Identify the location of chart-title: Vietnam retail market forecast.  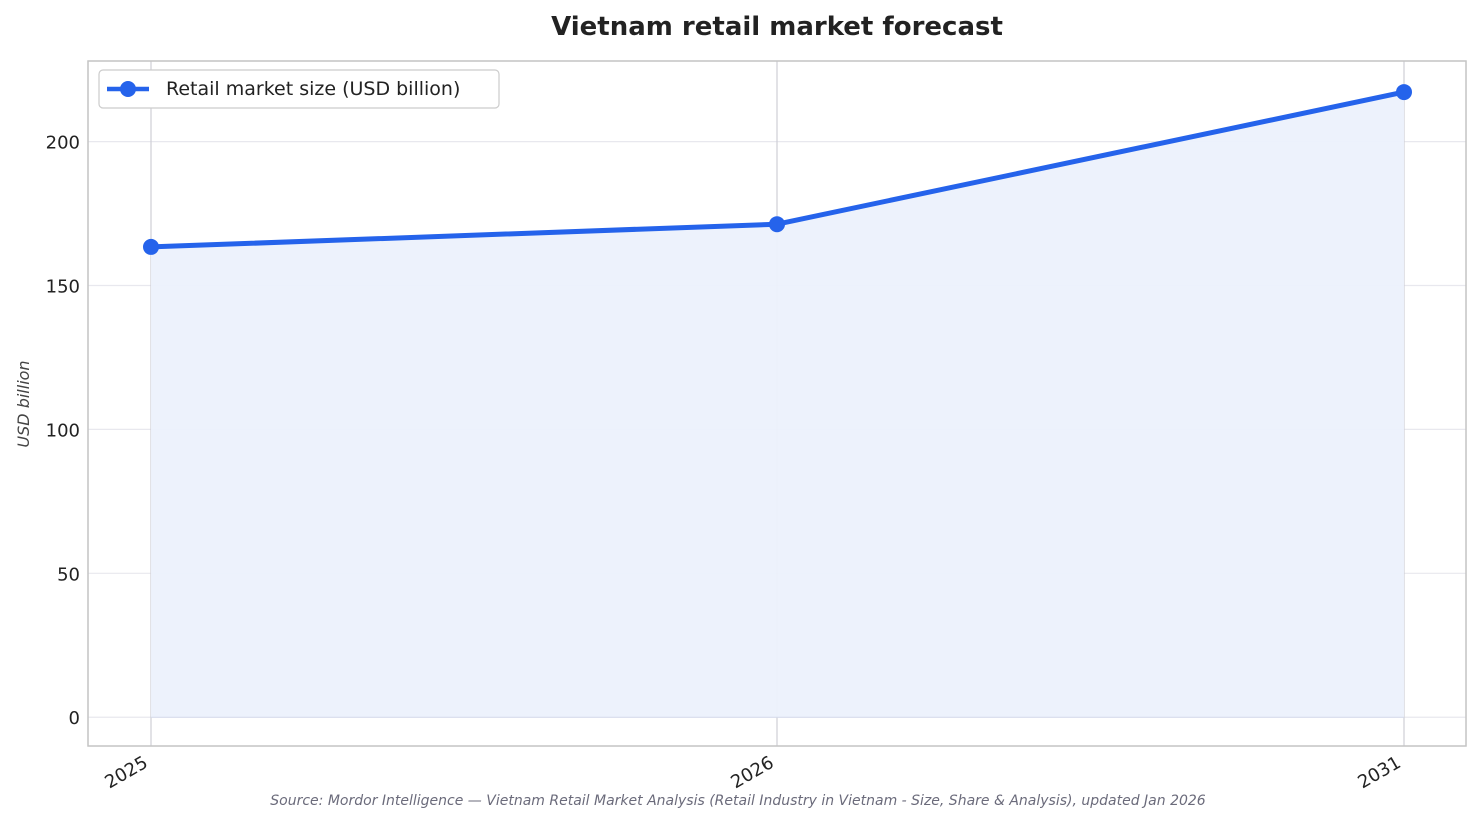
(777, 27).